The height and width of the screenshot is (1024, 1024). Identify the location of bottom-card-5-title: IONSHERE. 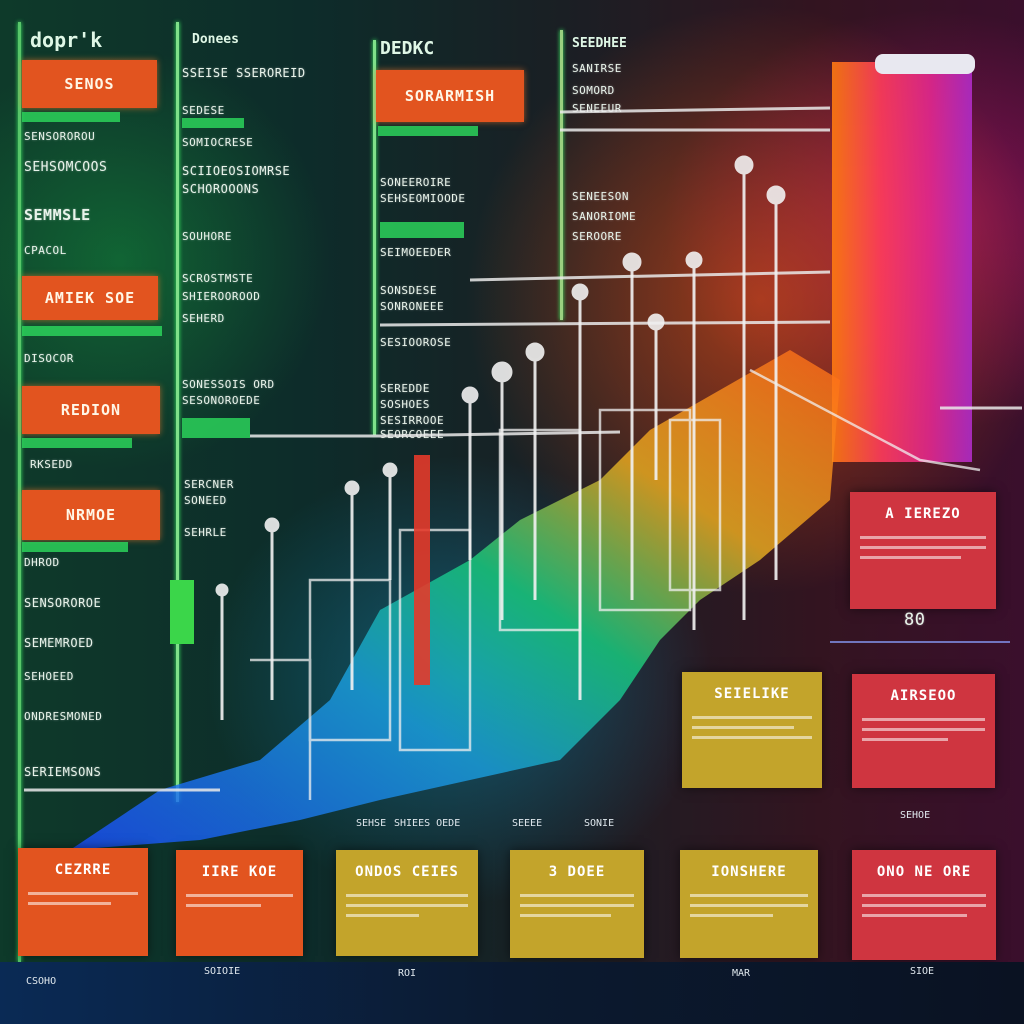
(749, 872).